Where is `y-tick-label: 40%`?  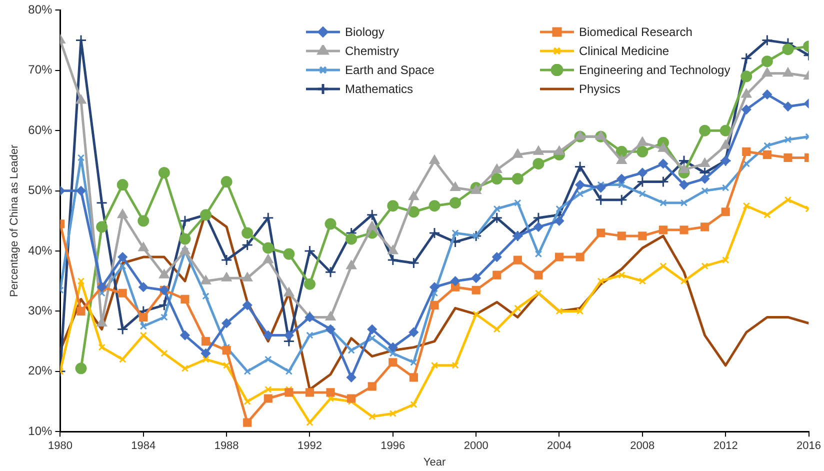
y-tick-label: 40% is located at coordinates (40, 250).